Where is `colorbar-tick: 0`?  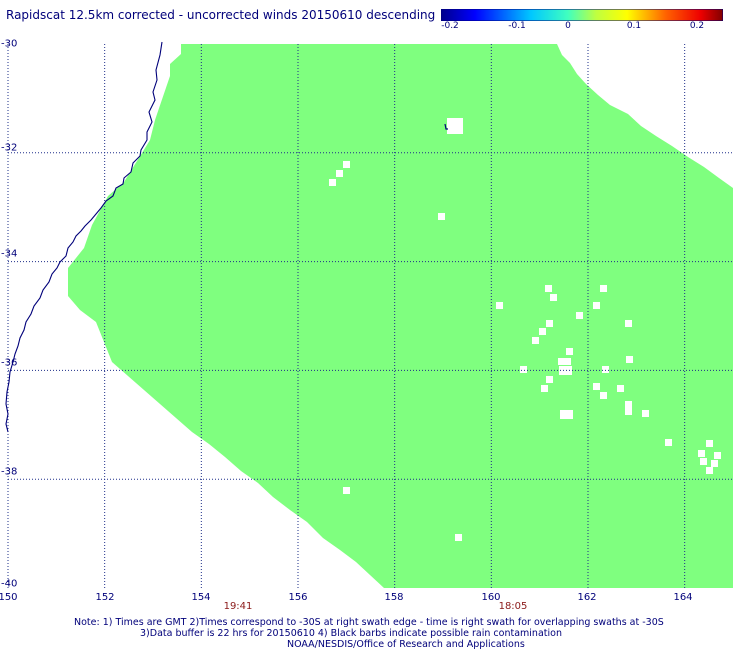
colorbar-tick: 0 is located at coordinates (568, 26).